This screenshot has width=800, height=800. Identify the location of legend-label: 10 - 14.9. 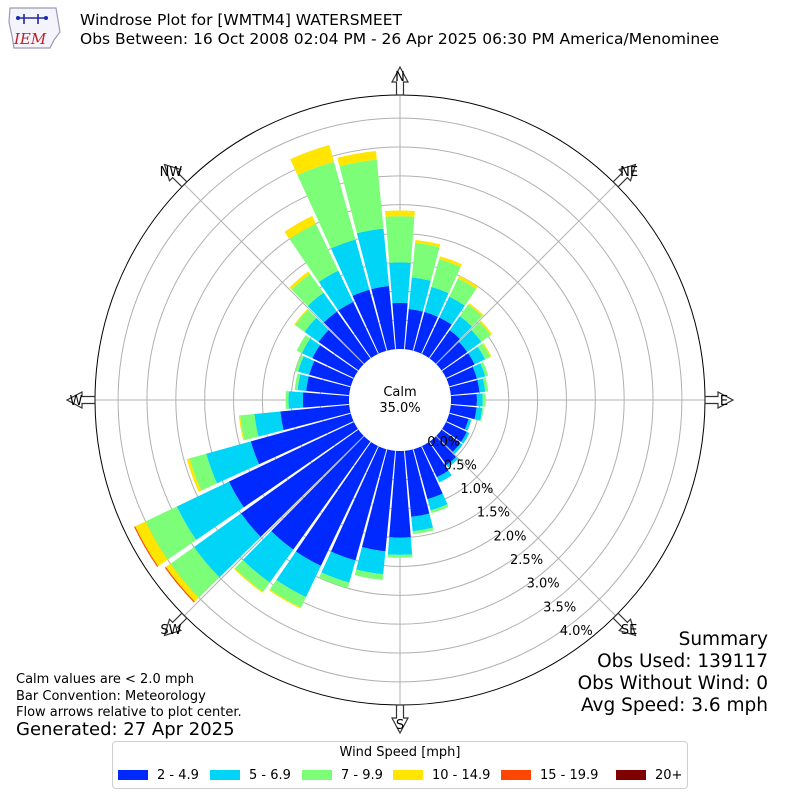
(461, 775).